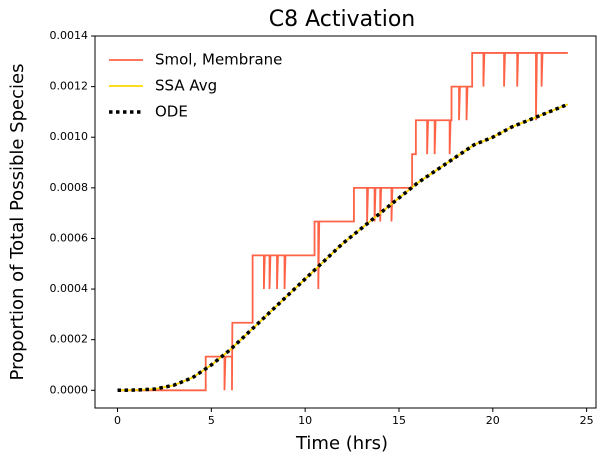 This screenshot has height=466, width=604. Describe the element at coordinates (69, 389) in the screenshot. I see `y-tick-label: 0.0000` at that location.